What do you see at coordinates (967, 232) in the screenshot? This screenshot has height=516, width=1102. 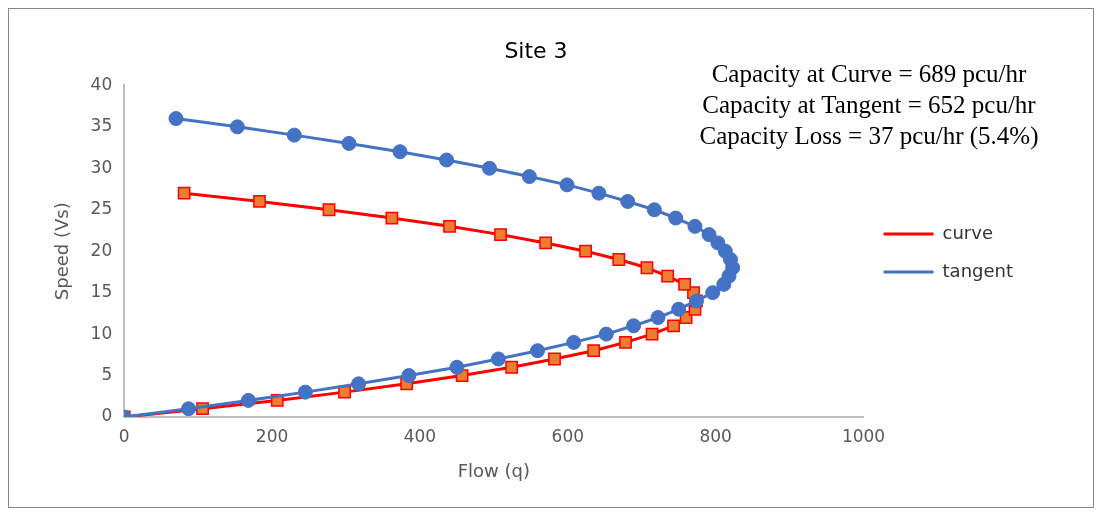 I see `legend-label: curve` at bounding box center [967, 232].